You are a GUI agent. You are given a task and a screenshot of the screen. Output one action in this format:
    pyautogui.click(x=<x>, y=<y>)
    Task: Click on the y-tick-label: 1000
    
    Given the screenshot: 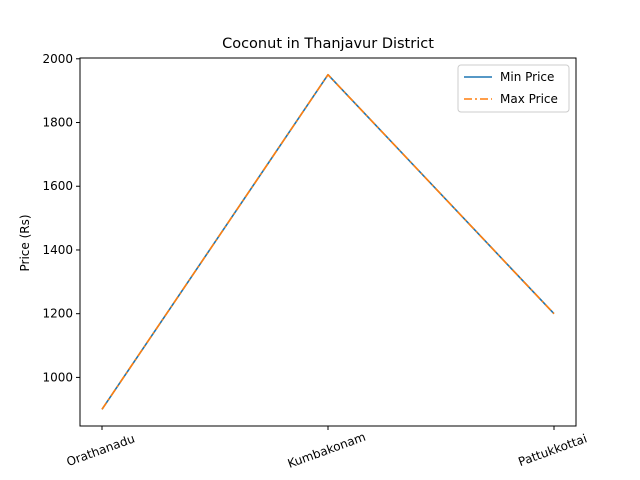 What is the action you would take?
    pyautogui.click(x=57, y=377)
    